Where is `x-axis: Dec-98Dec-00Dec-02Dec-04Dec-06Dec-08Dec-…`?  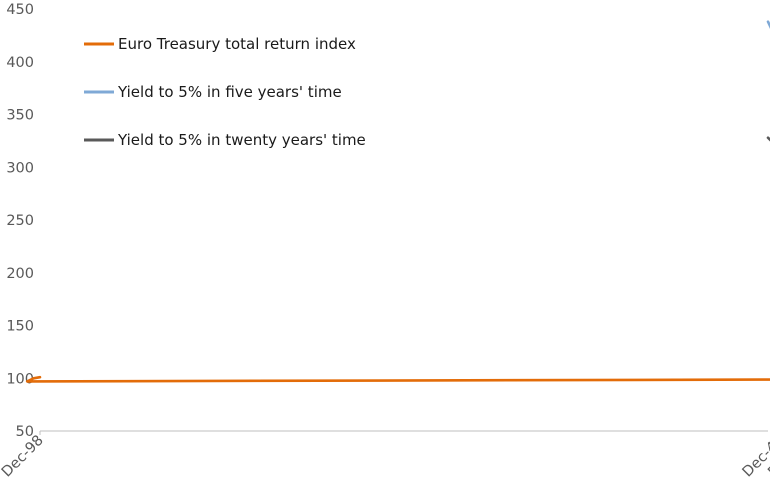 x-axis: Dec-98Dec-00Dec-02Dec-04Dec-06Dec-08Dec-… is located at coordinates (385, 455).